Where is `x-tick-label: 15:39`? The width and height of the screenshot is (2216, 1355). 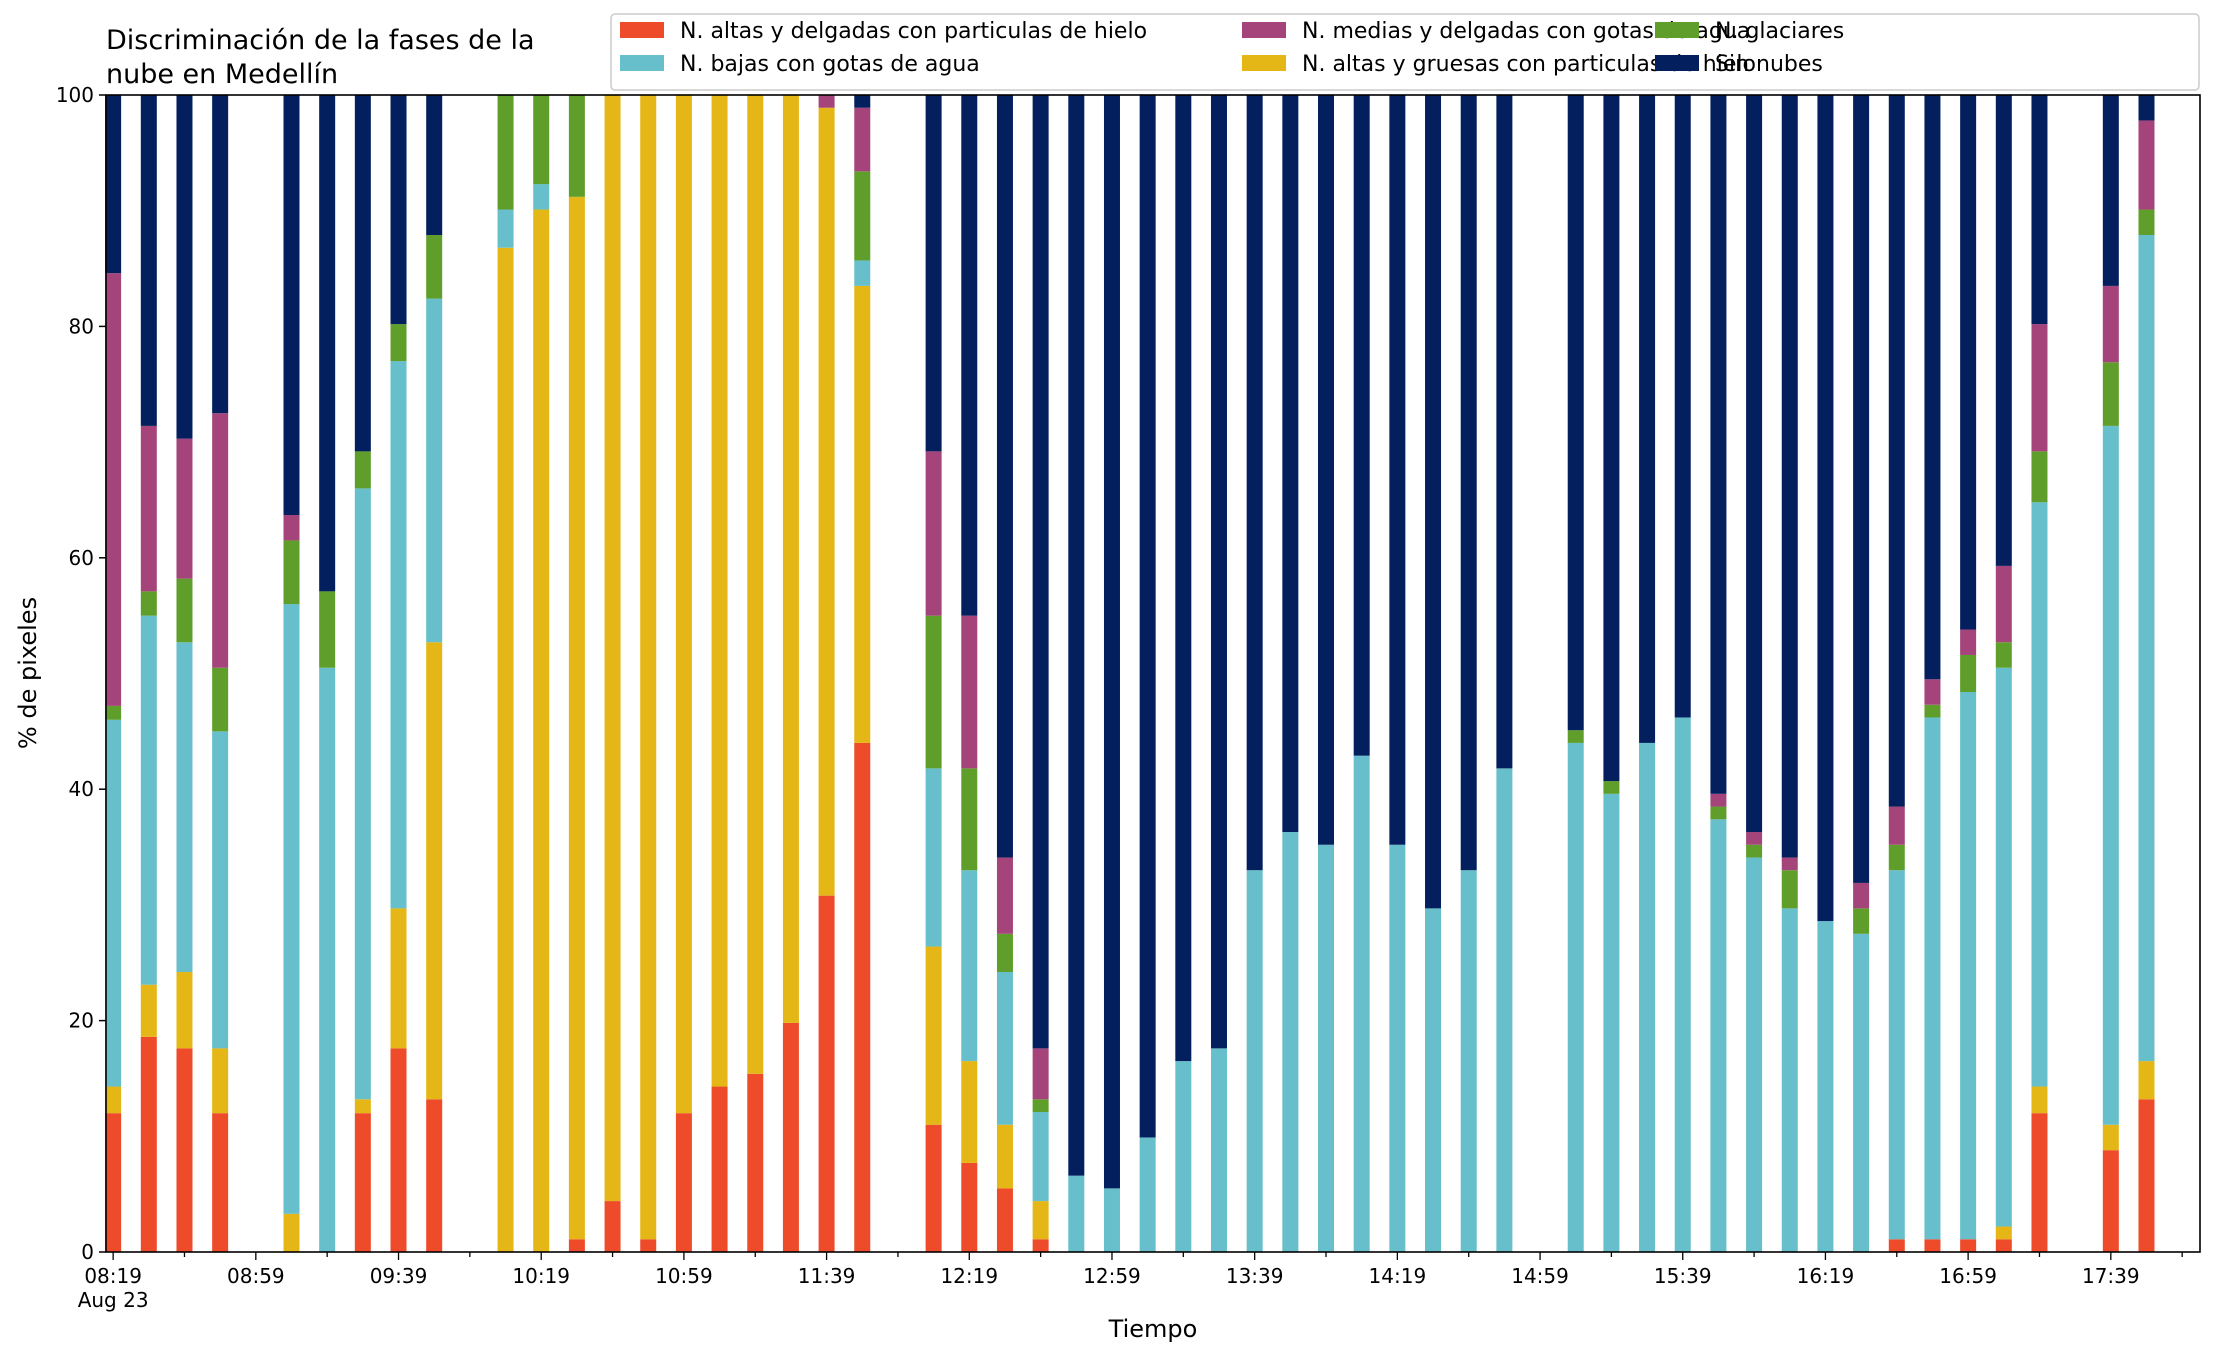
x-tick-label: 15:39 is located at coordinates (1683, 1276).